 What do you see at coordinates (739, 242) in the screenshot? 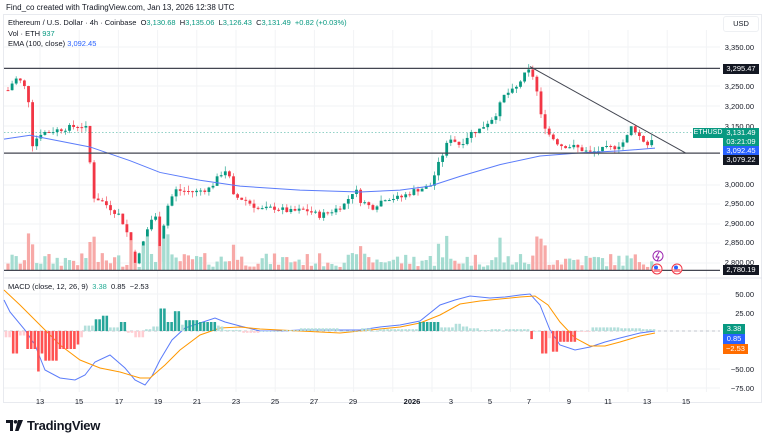
I see `price-axis-label: 2,850.00` at bounding box center [739, 242].